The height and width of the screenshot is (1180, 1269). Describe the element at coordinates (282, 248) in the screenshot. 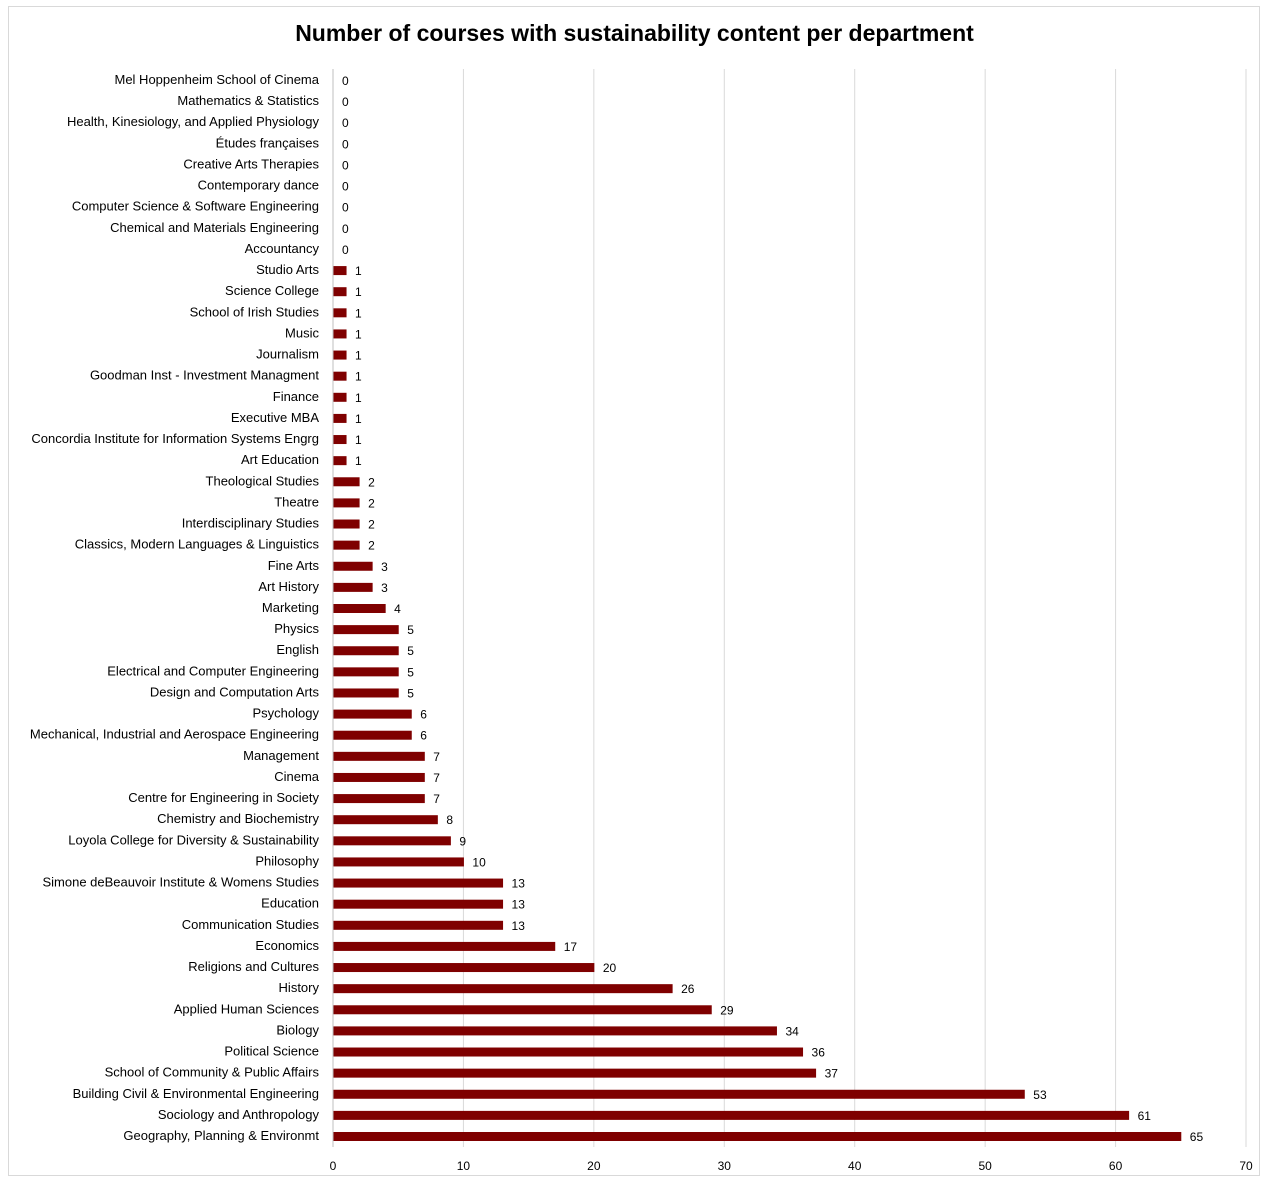

I see `category-label: Accountancy` at that location.